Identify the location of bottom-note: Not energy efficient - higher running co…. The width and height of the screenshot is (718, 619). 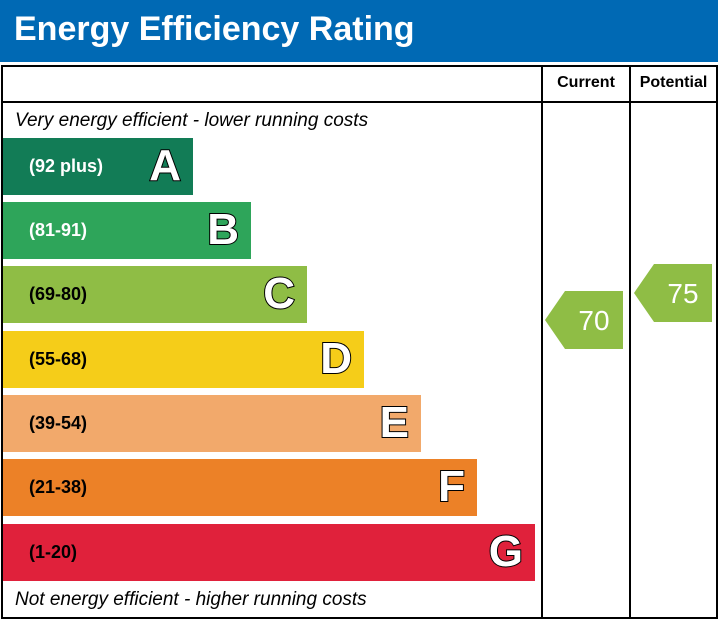
(191, 599).